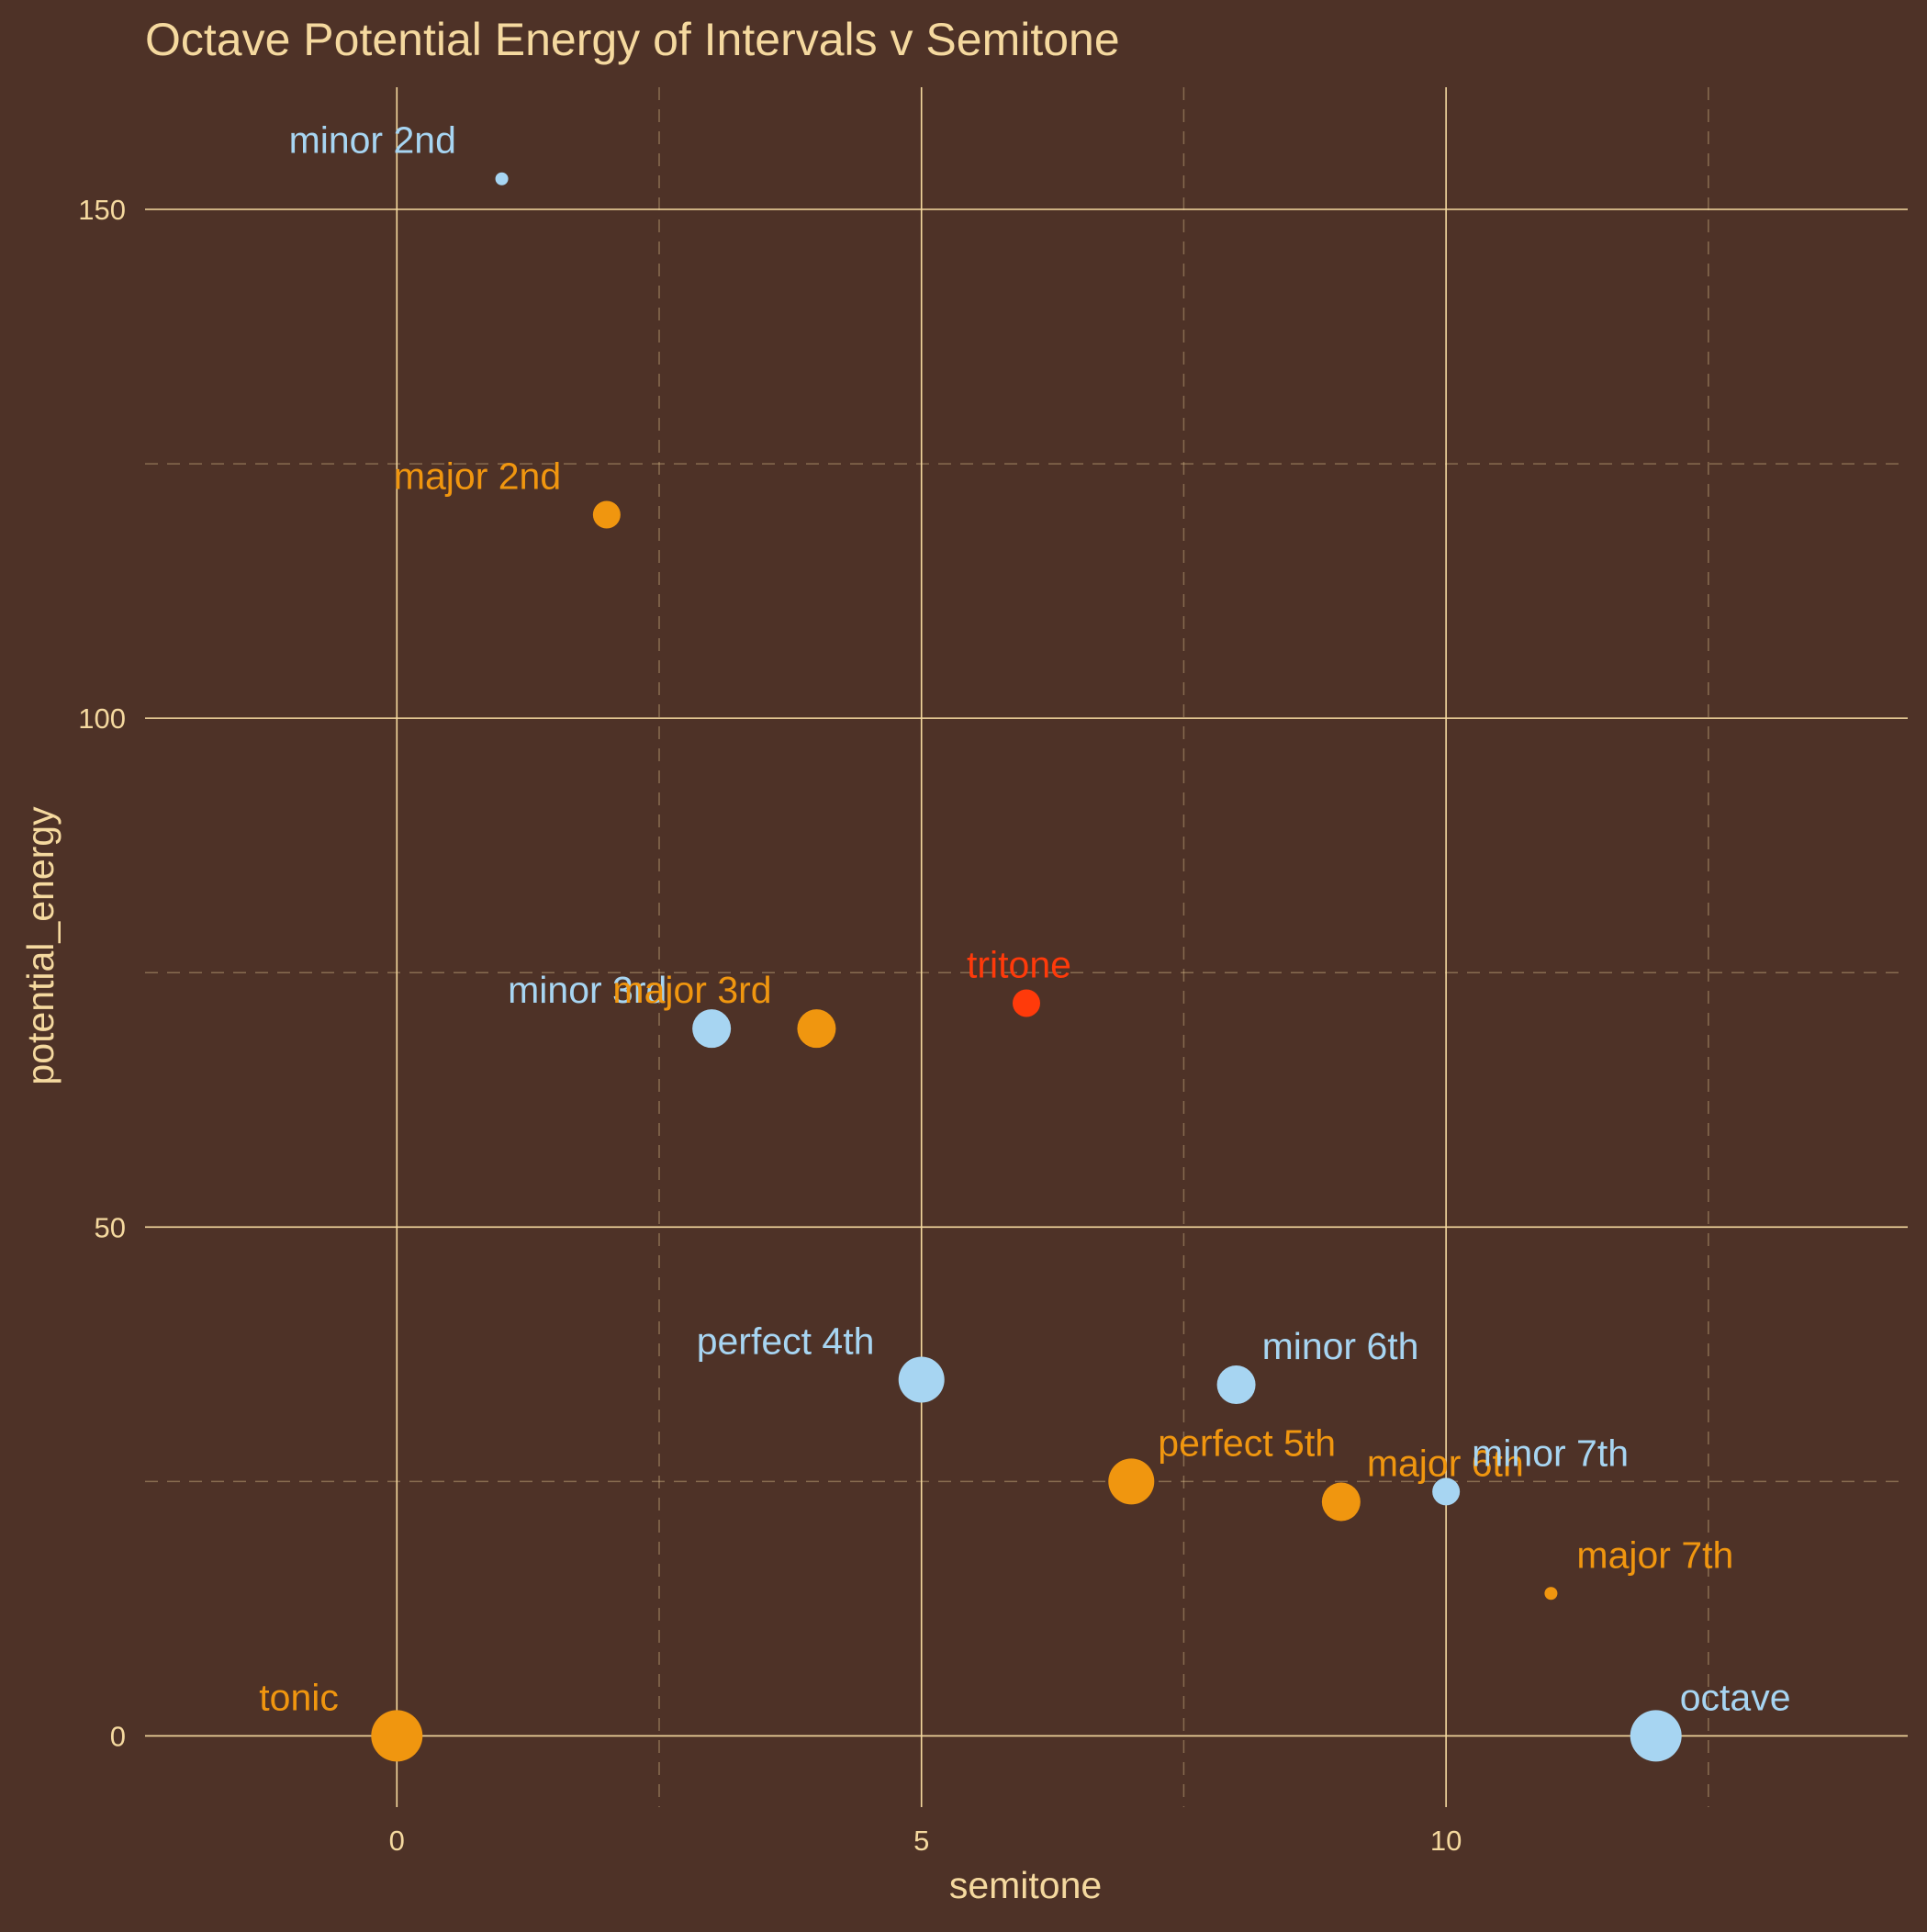 Image resolution: width=1927 pixels, height=1932 pixels. I want to click on x-axis-title: semitone, so click(1025, 1885).